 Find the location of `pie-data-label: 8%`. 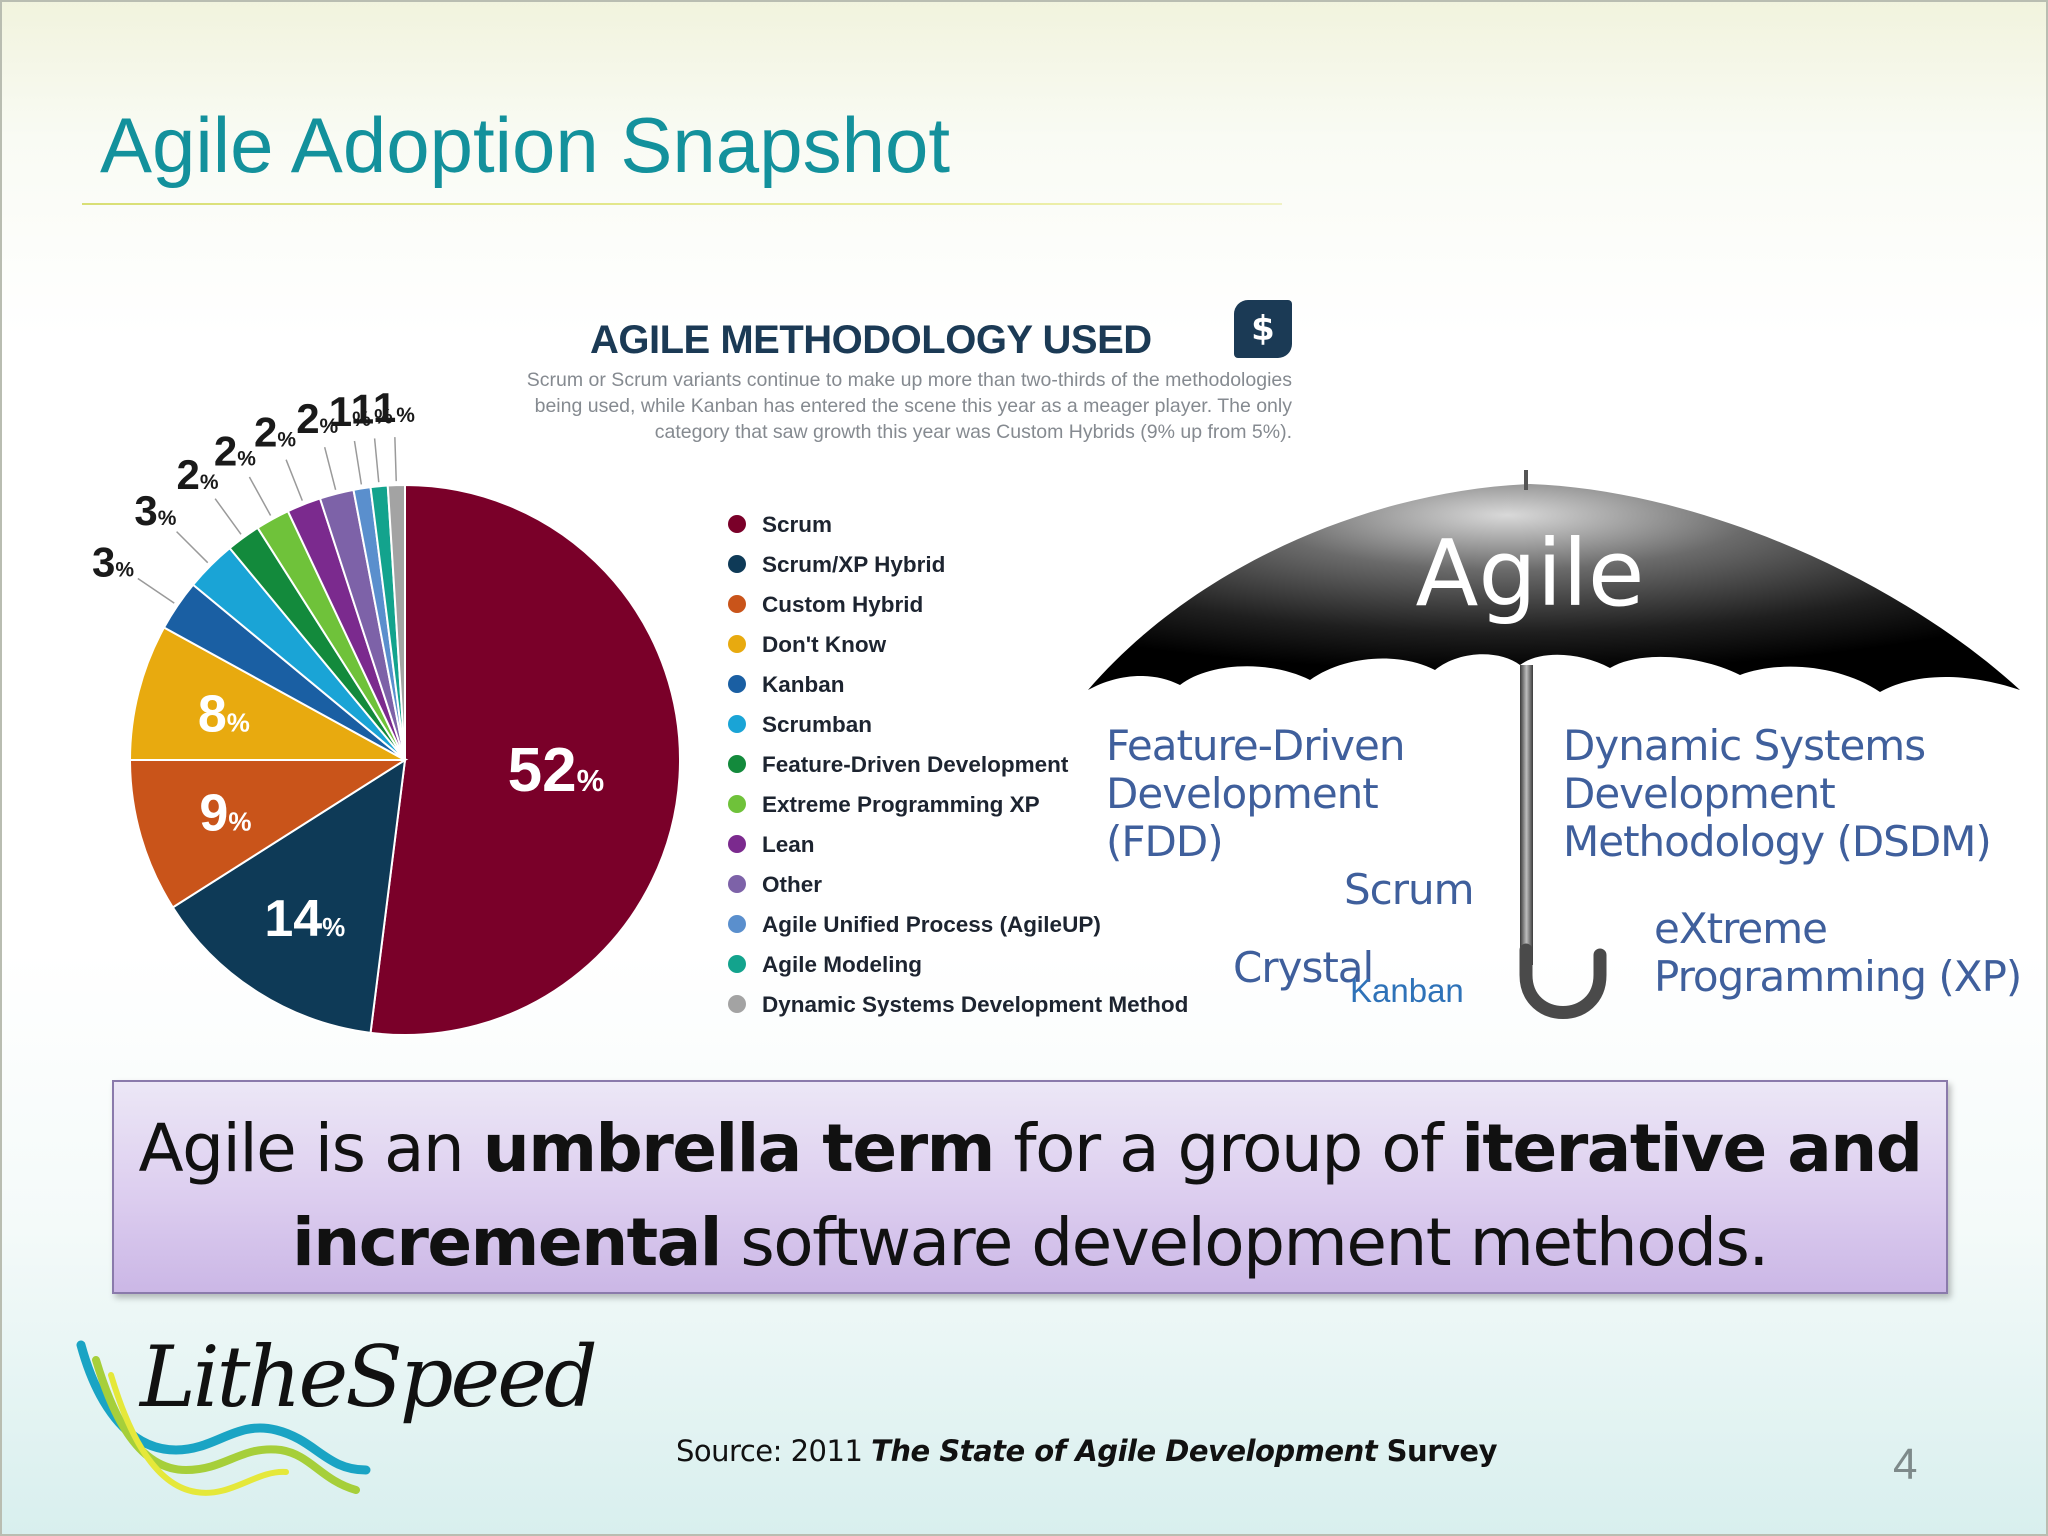

pie-data-label: 8% is located at coordinates (224, 715).